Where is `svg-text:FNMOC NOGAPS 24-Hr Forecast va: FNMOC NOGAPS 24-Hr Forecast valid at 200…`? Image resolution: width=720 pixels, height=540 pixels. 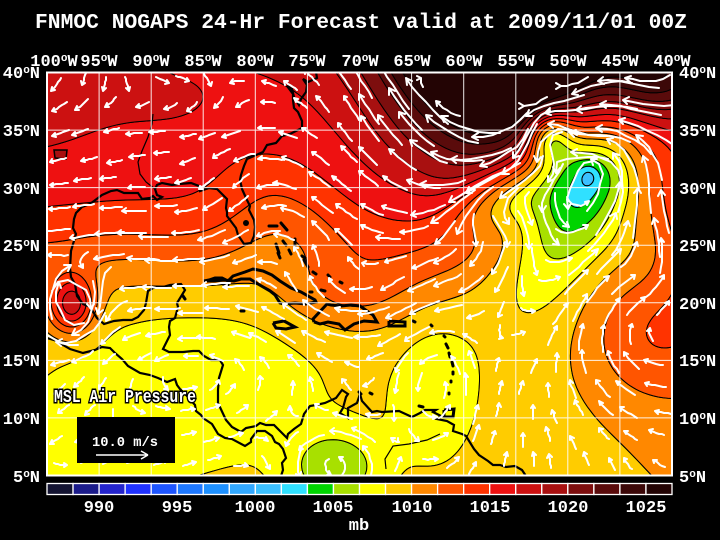
svg-text:FNMOC NOGAPS 24-Hr Forecast va: FNMOC NOGAPS 24-Hr Forecast valid at 200… is located at coordinates (361, 23).